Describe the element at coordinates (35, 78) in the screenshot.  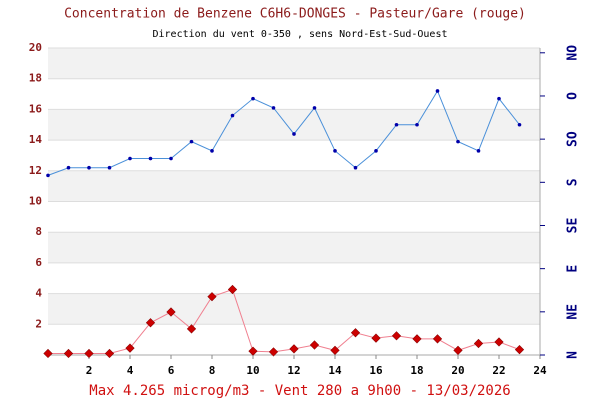
I see `y-tick-label: 18` at that location.